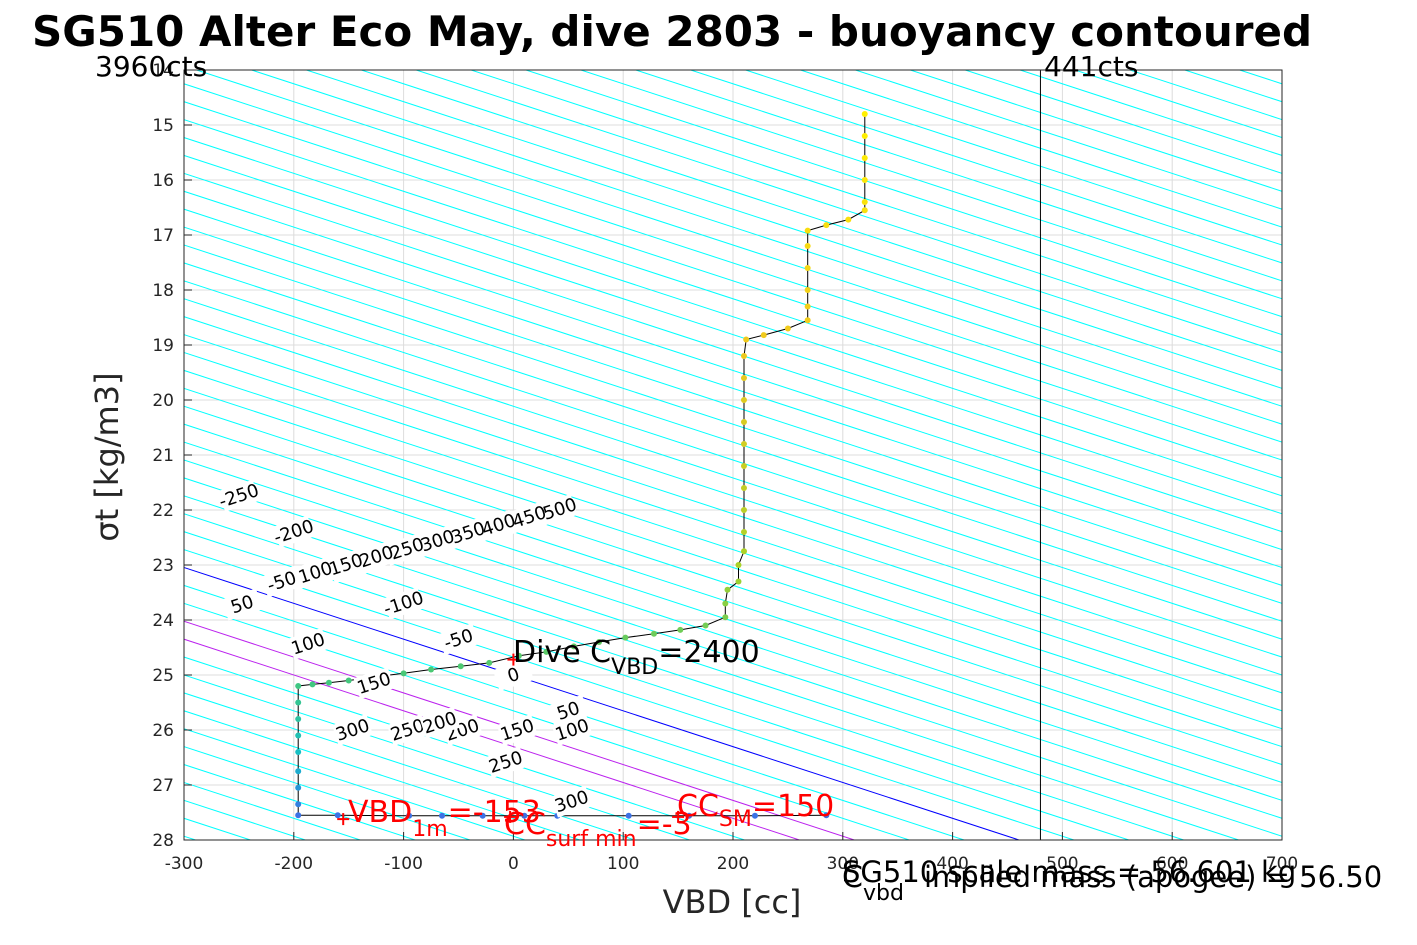  Describe the element at coordinates (163, 731) in the screenshot. I see `y-tick-label: 26` at that location.